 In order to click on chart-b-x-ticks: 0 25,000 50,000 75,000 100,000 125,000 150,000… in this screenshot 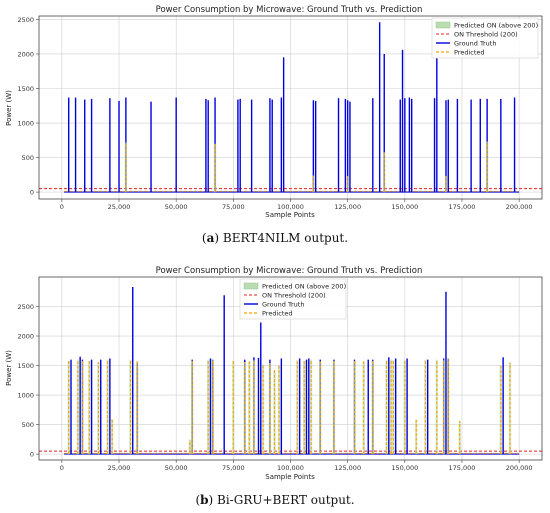, I will do `click(296, 466)`.